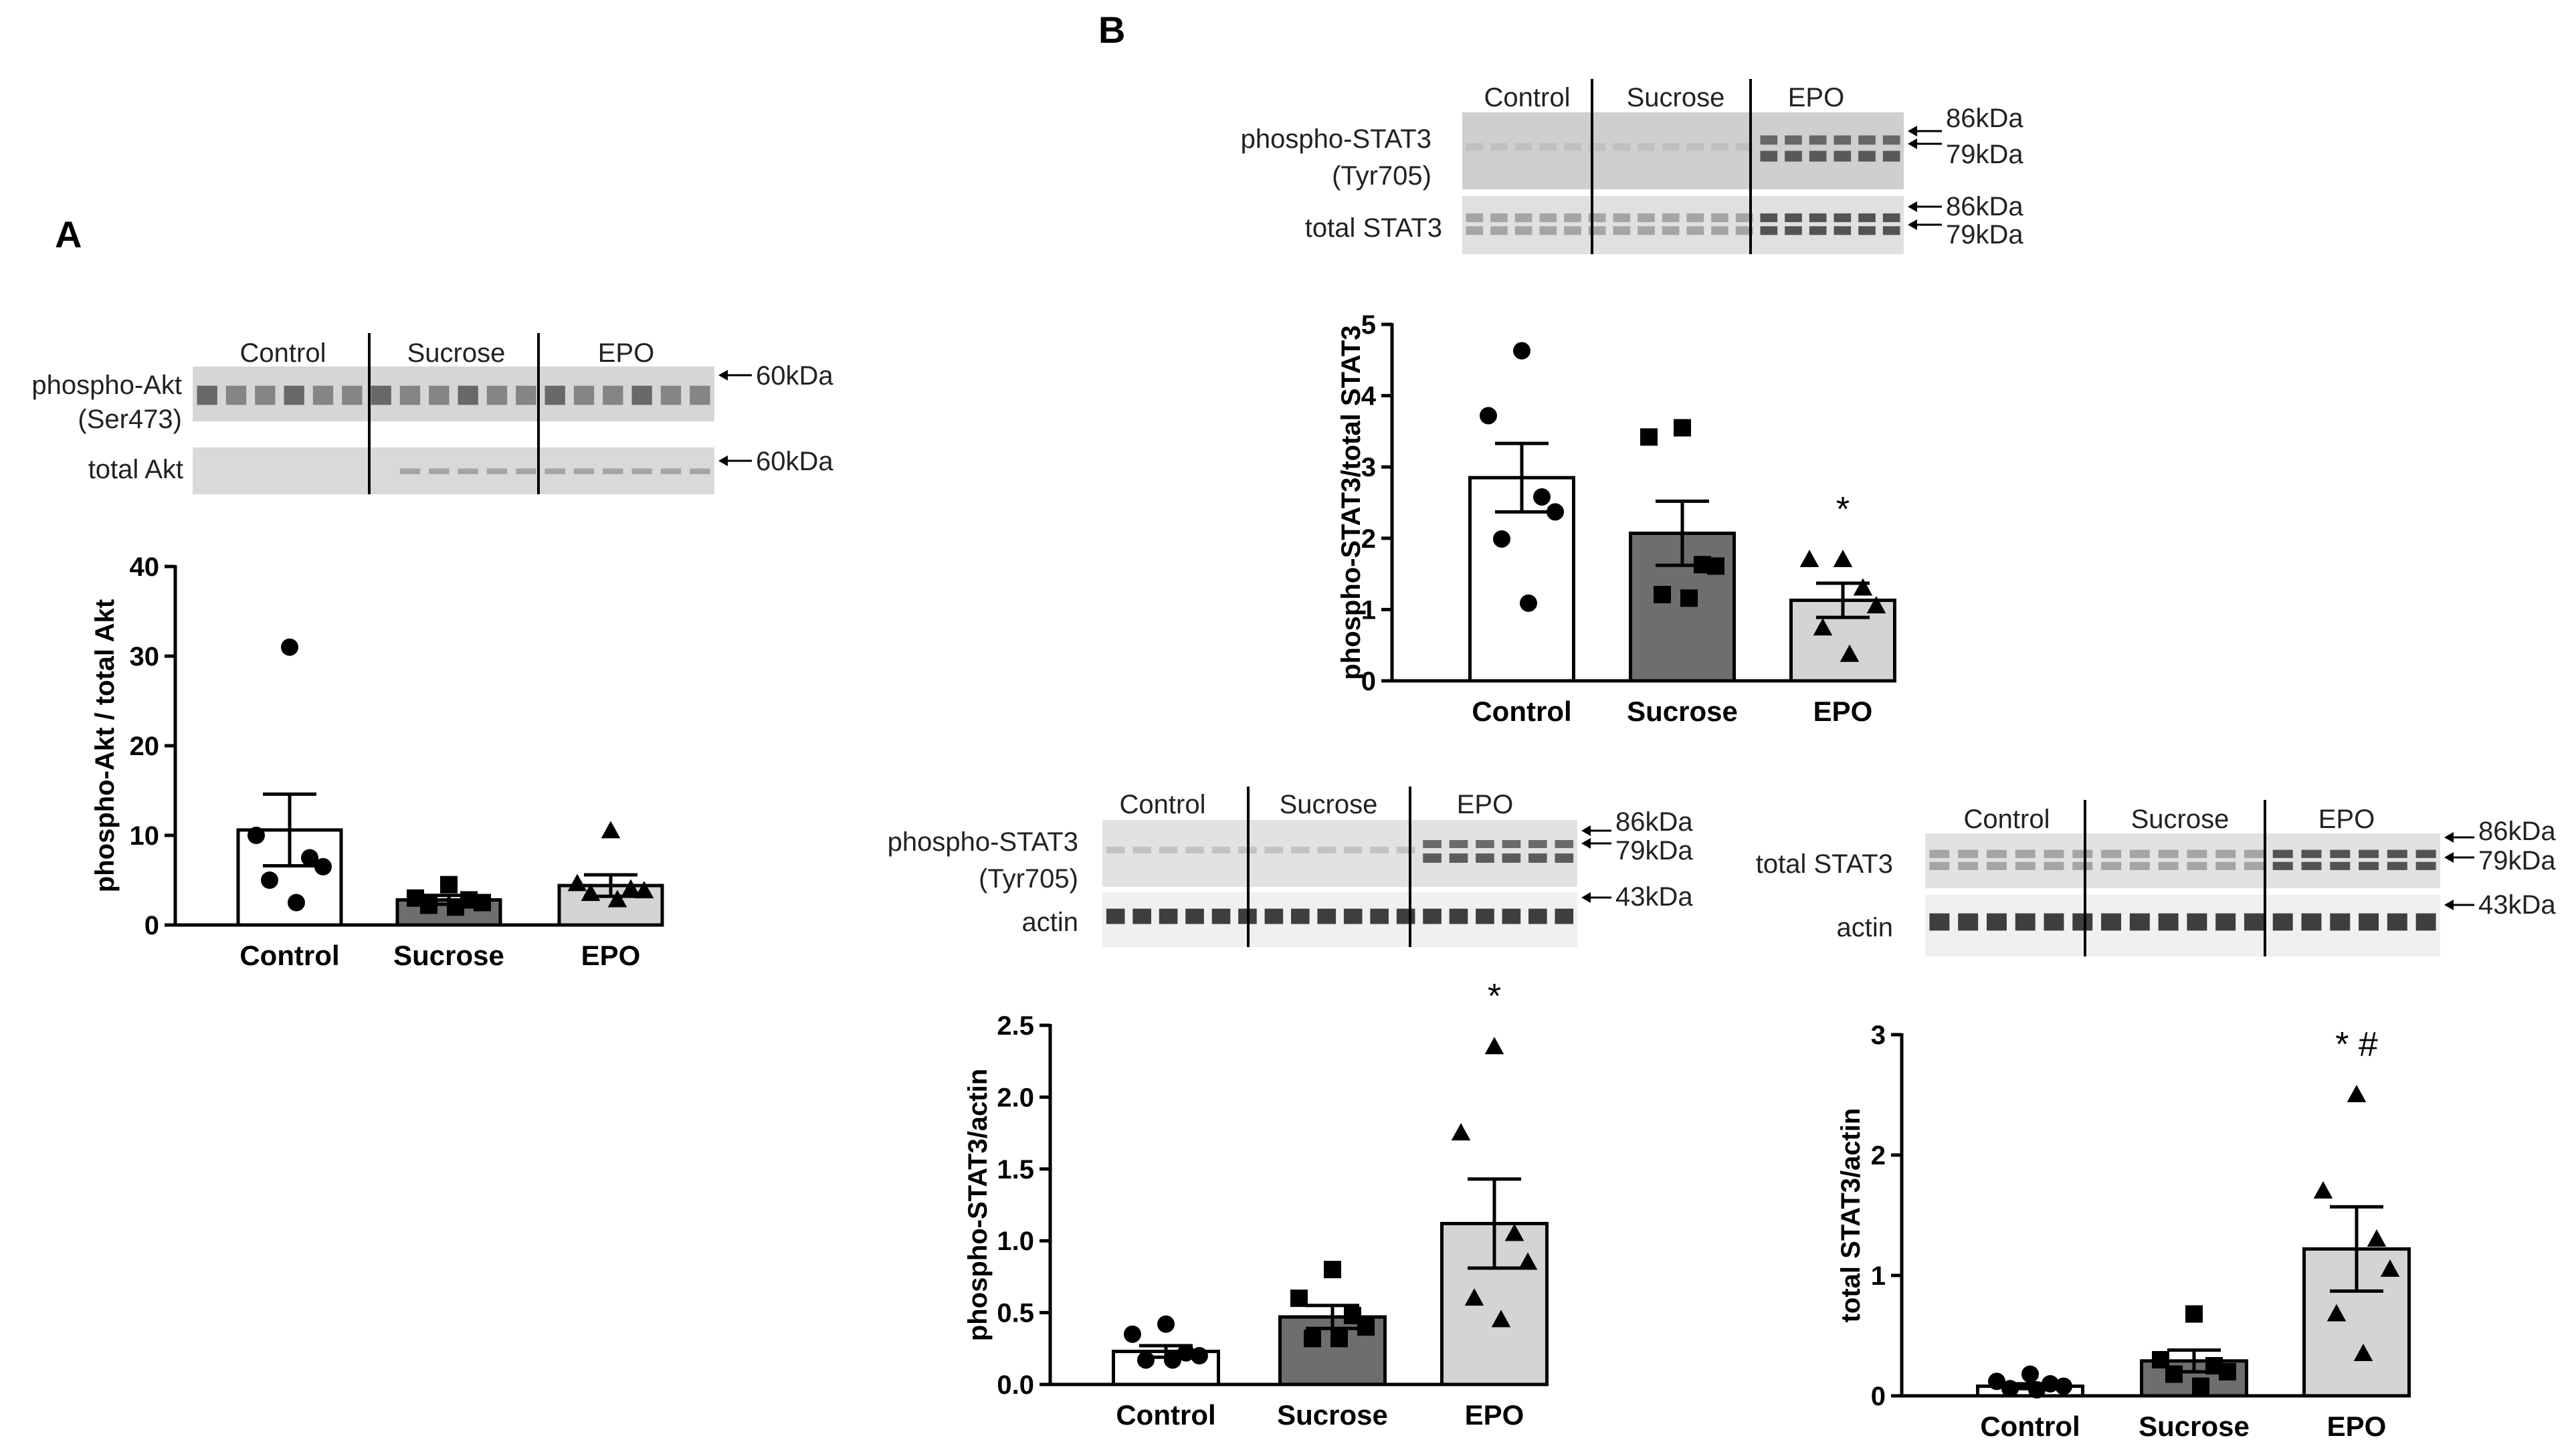  What do you see at coordinates (2357, 1426) in the screenshot?
I see `x-tick-label: EPO` at bounding box center [2357, 1426].